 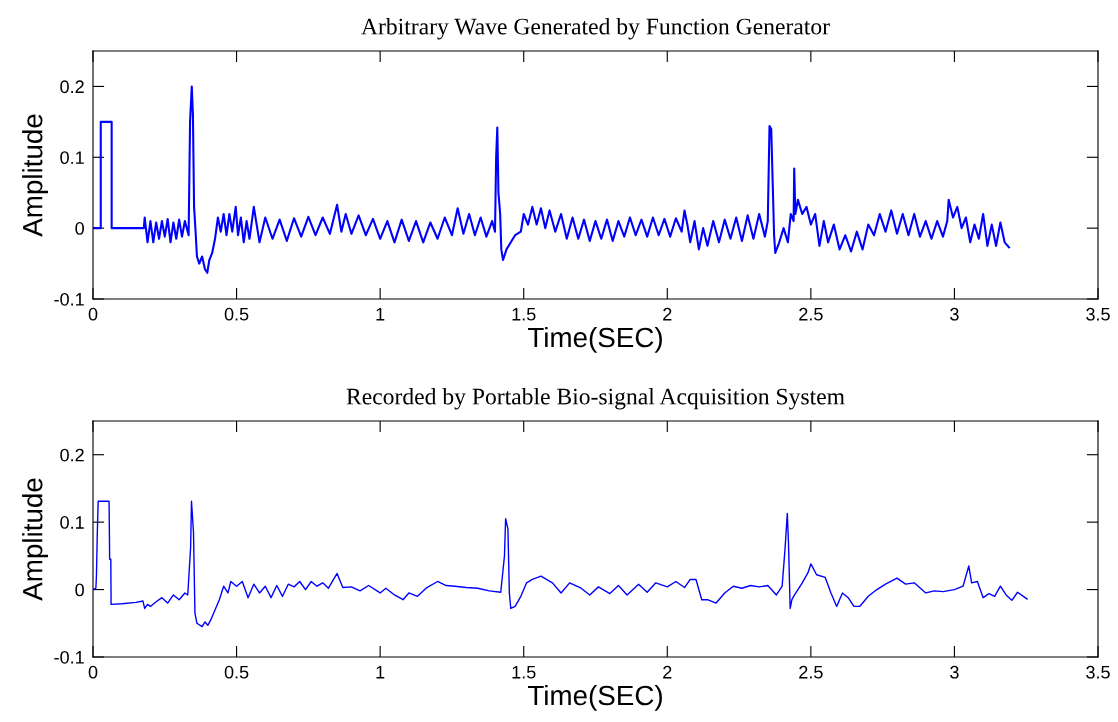 What do you see at coordinates (560, 564) in the screenshot?
I see `line-series` at bounding box center [560, 564].